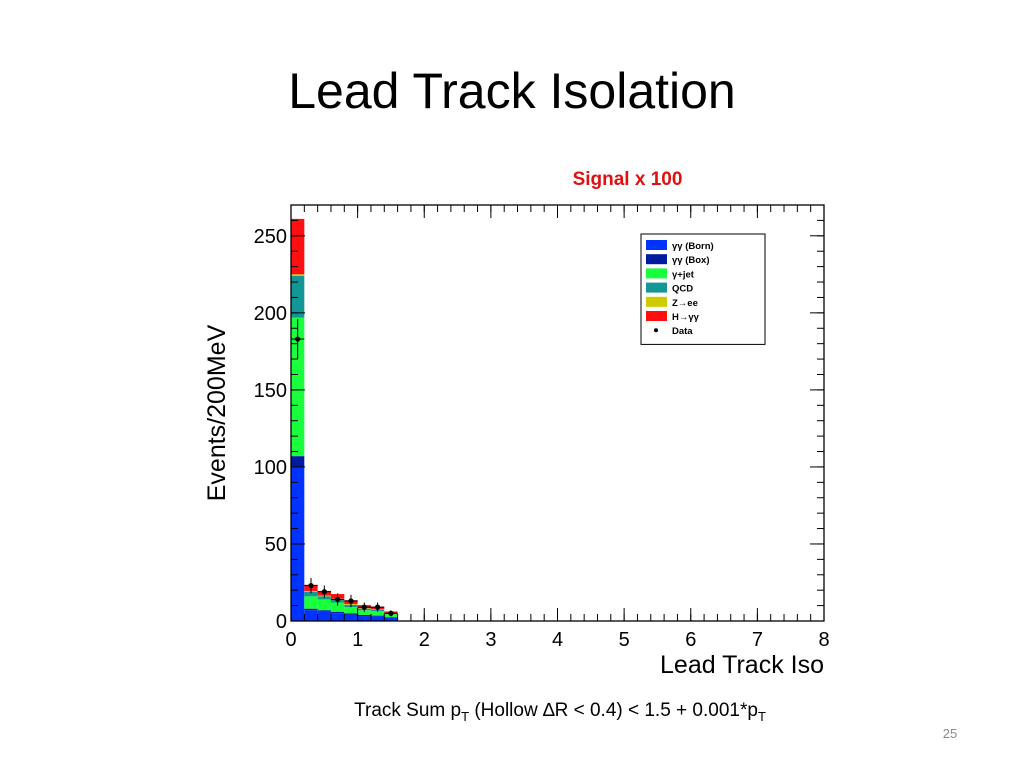  I want to click on y-tick-label: 100, so click(270, 468).